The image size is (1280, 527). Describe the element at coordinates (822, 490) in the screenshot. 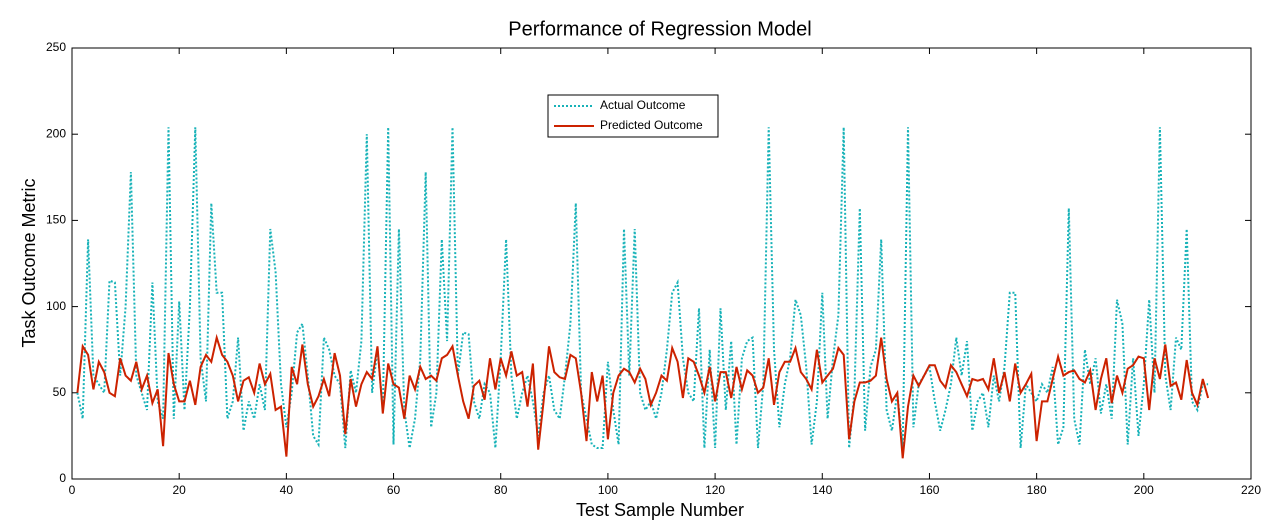

I see `x-tick-label: 140` at that location.